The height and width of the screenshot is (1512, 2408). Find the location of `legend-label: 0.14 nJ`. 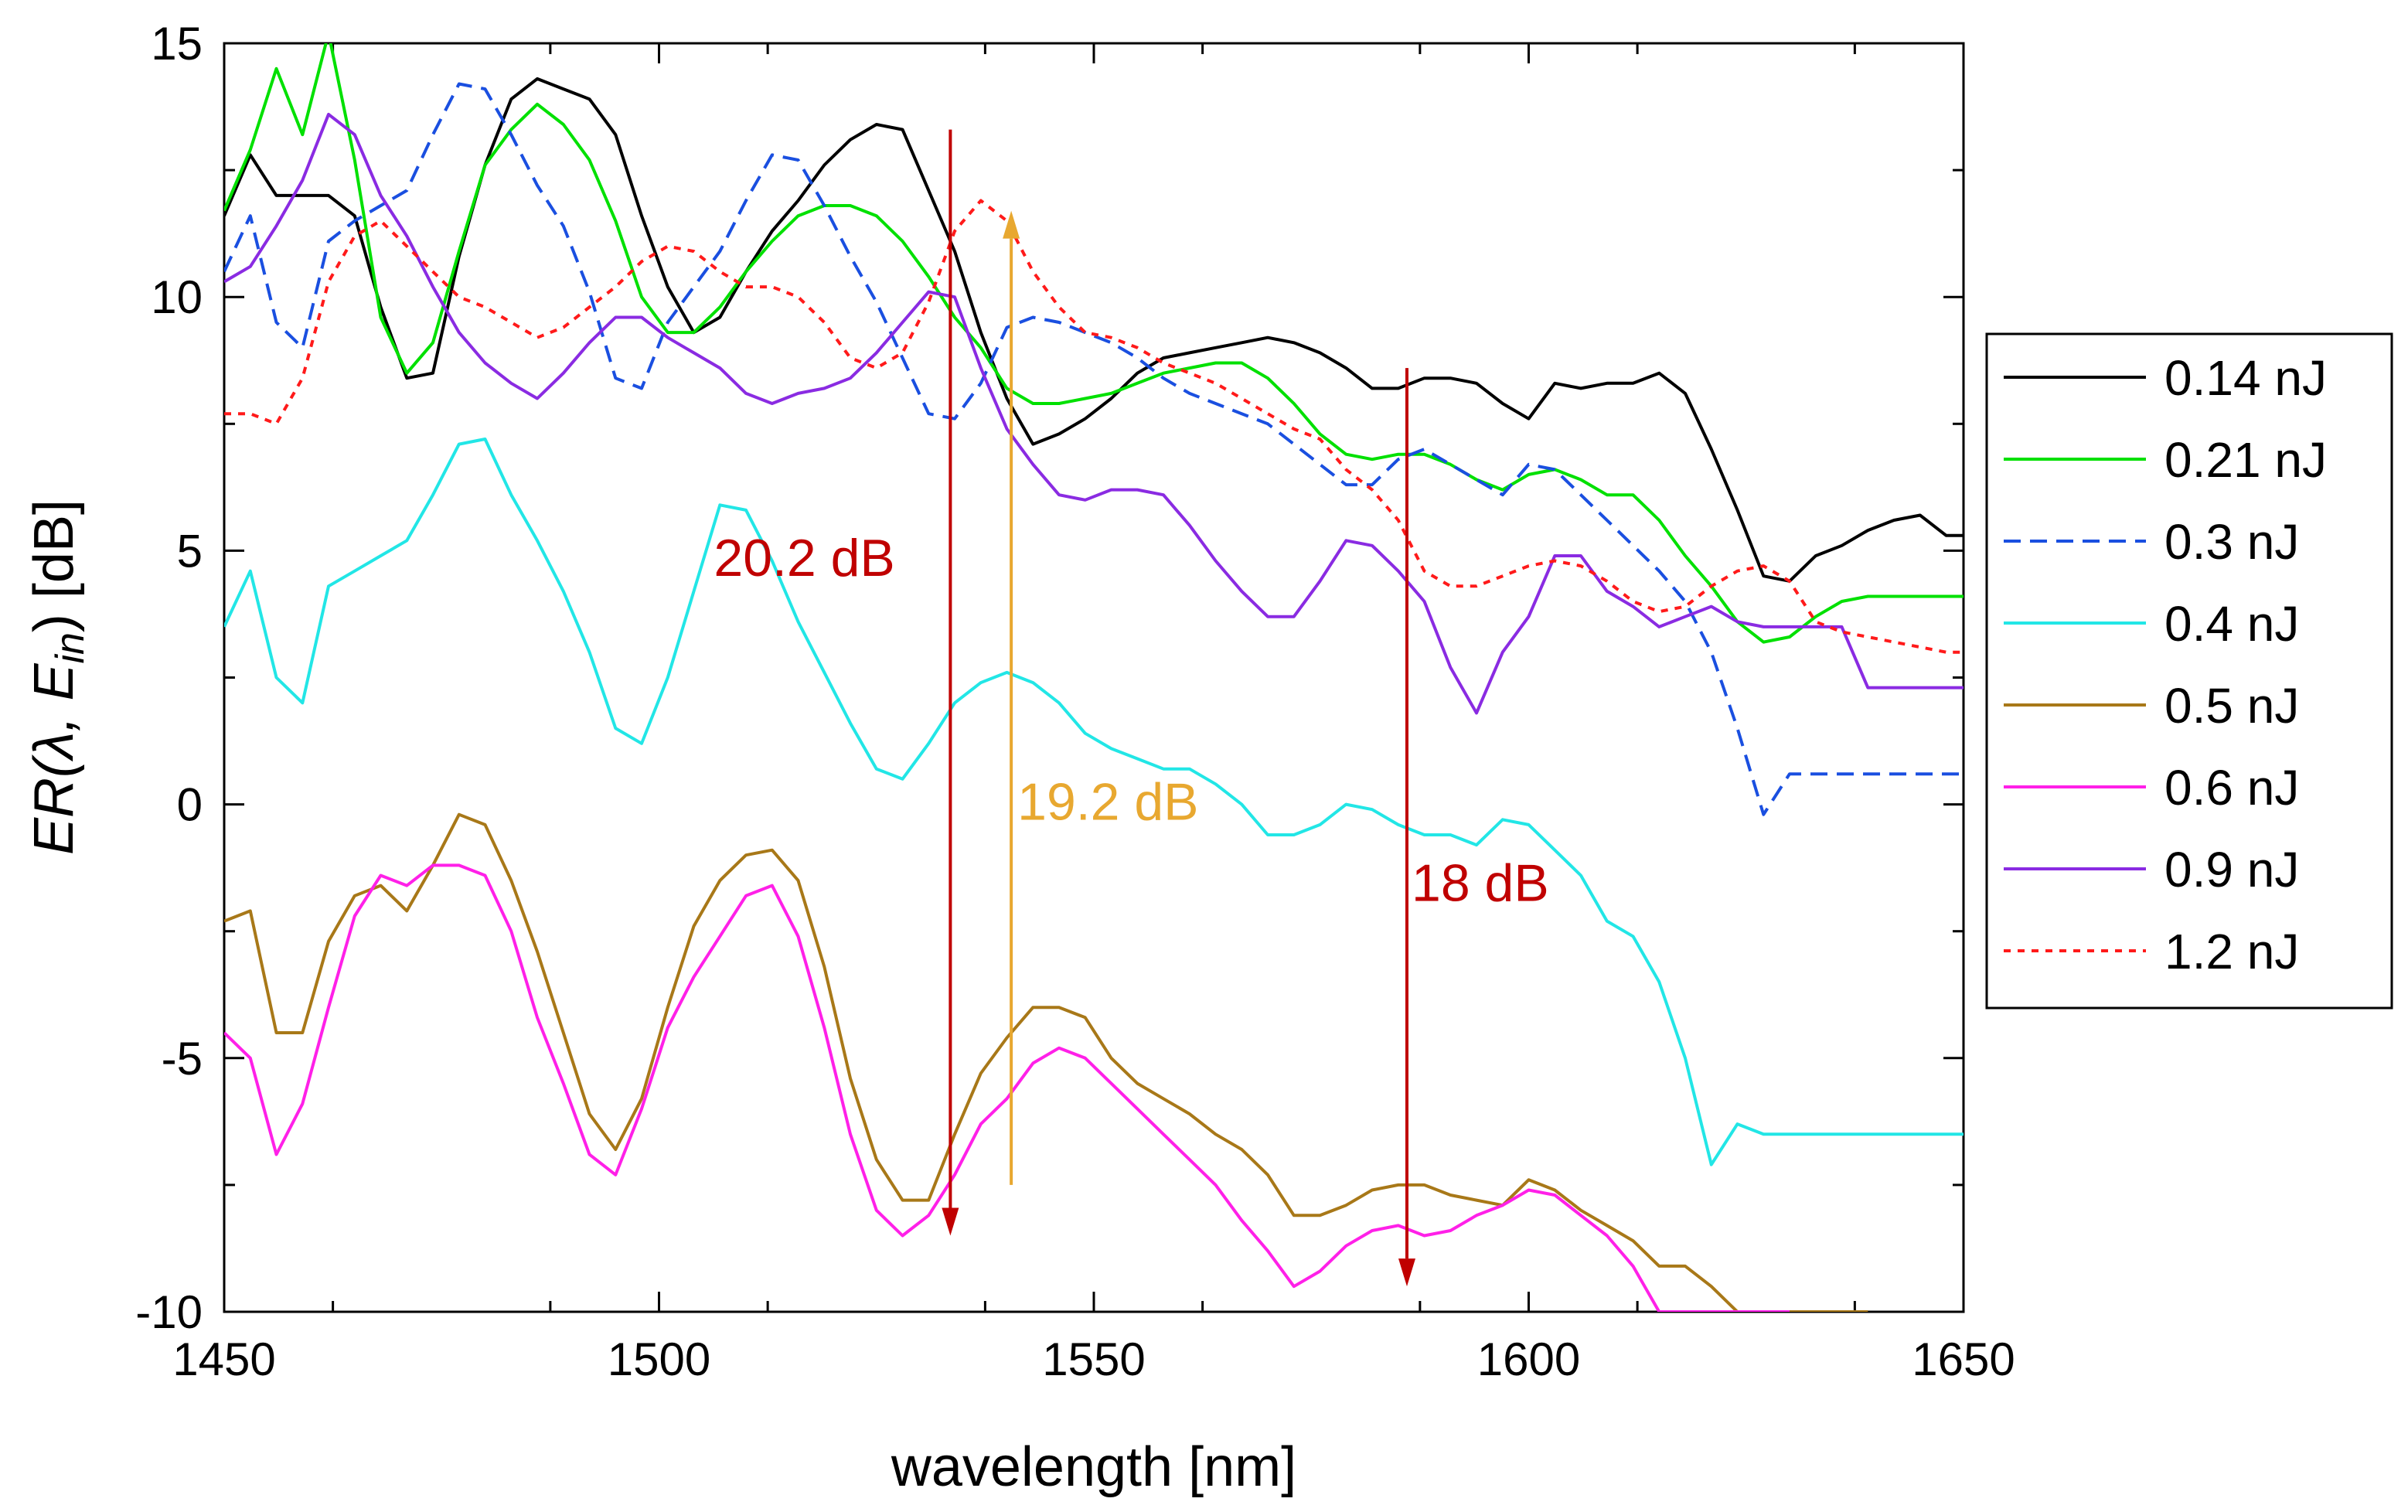

legend-label: 0.14 nJ is located at coordinates (2246, 378).